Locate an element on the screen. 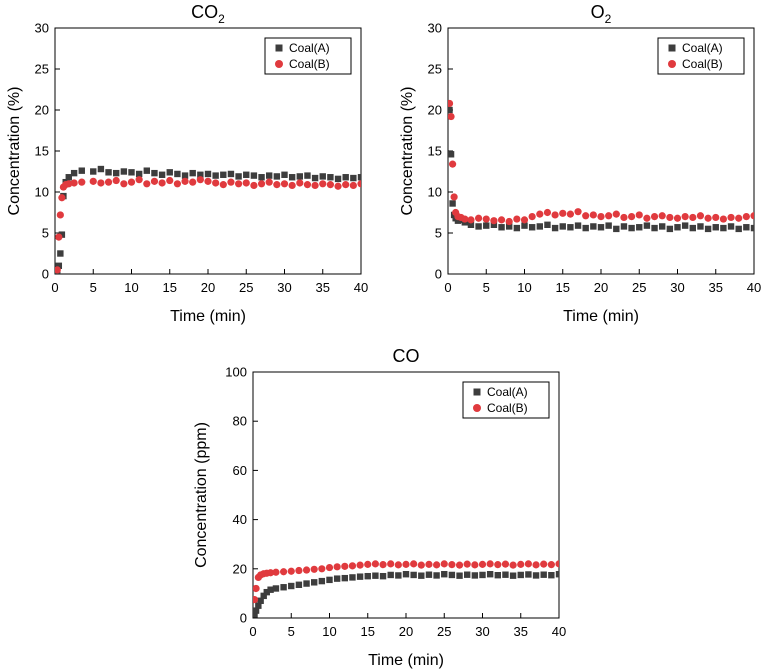 Image resolution: width=764 pixels, height=672 pixels. x-tick-label: 15 is located at coordinates (368, 631).